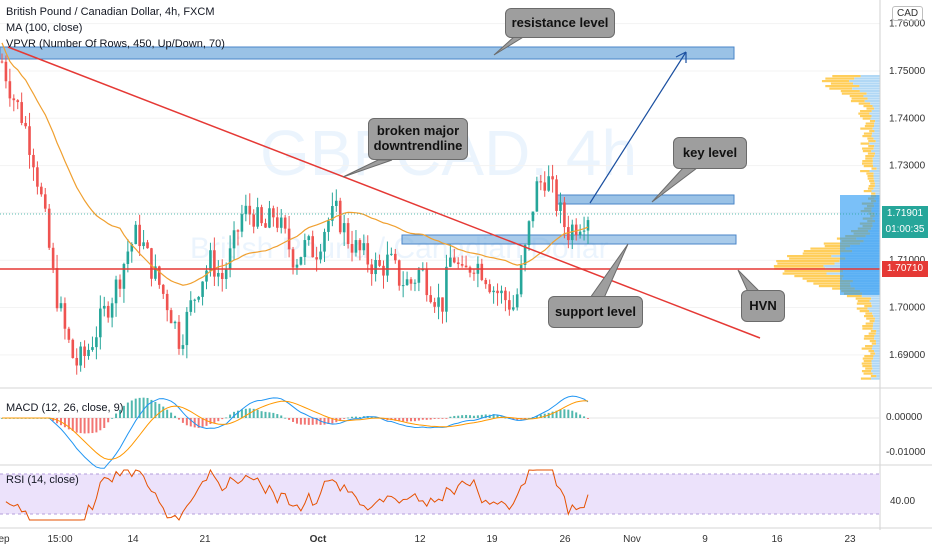 This screenshot has height=550, width=932. Describe the element at coordinates (710, 153) in the screenshot. I see `key-level-label: key level` at that location.